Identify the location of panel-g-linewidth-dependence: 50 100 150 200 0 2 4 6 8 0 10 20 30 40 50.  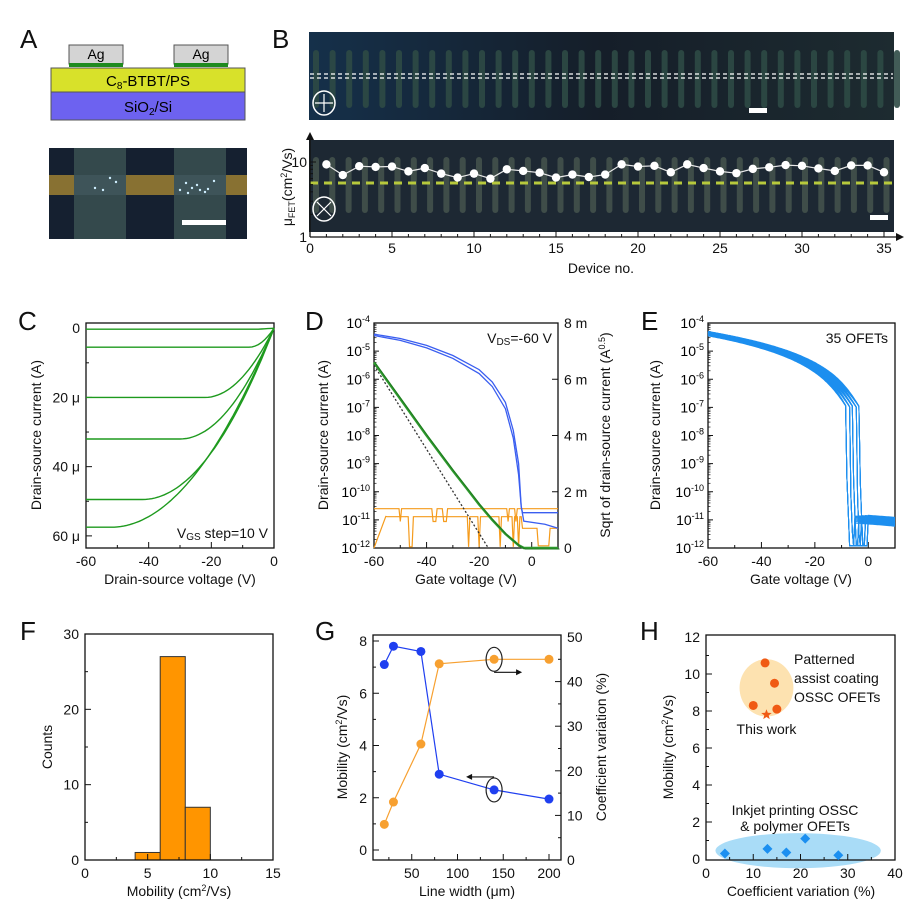
(471, 755).